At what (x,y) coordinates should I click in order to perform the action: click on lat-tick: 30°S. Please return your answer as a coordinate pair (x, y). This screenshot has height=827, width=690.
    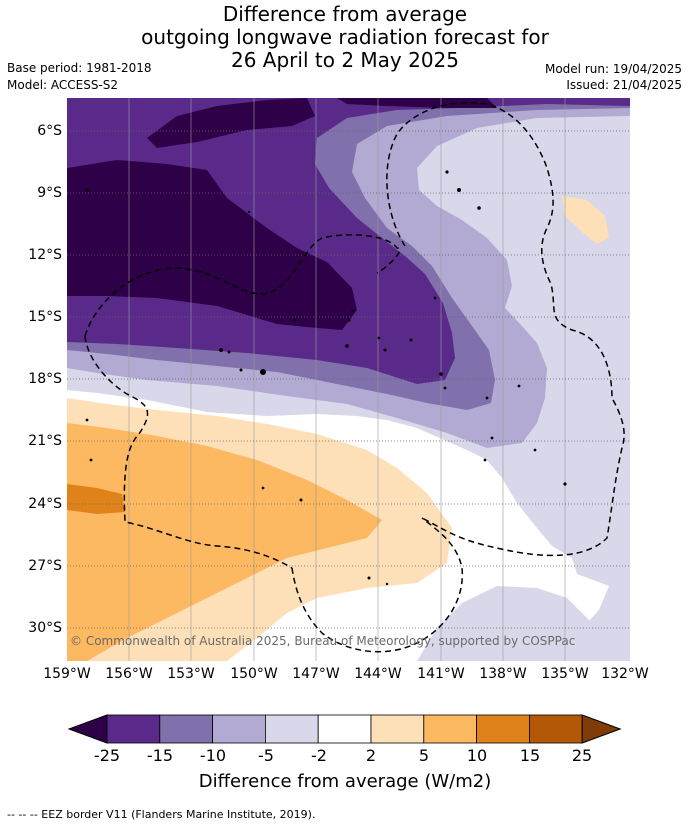
    Looking at the image, I should click on (45, 628).